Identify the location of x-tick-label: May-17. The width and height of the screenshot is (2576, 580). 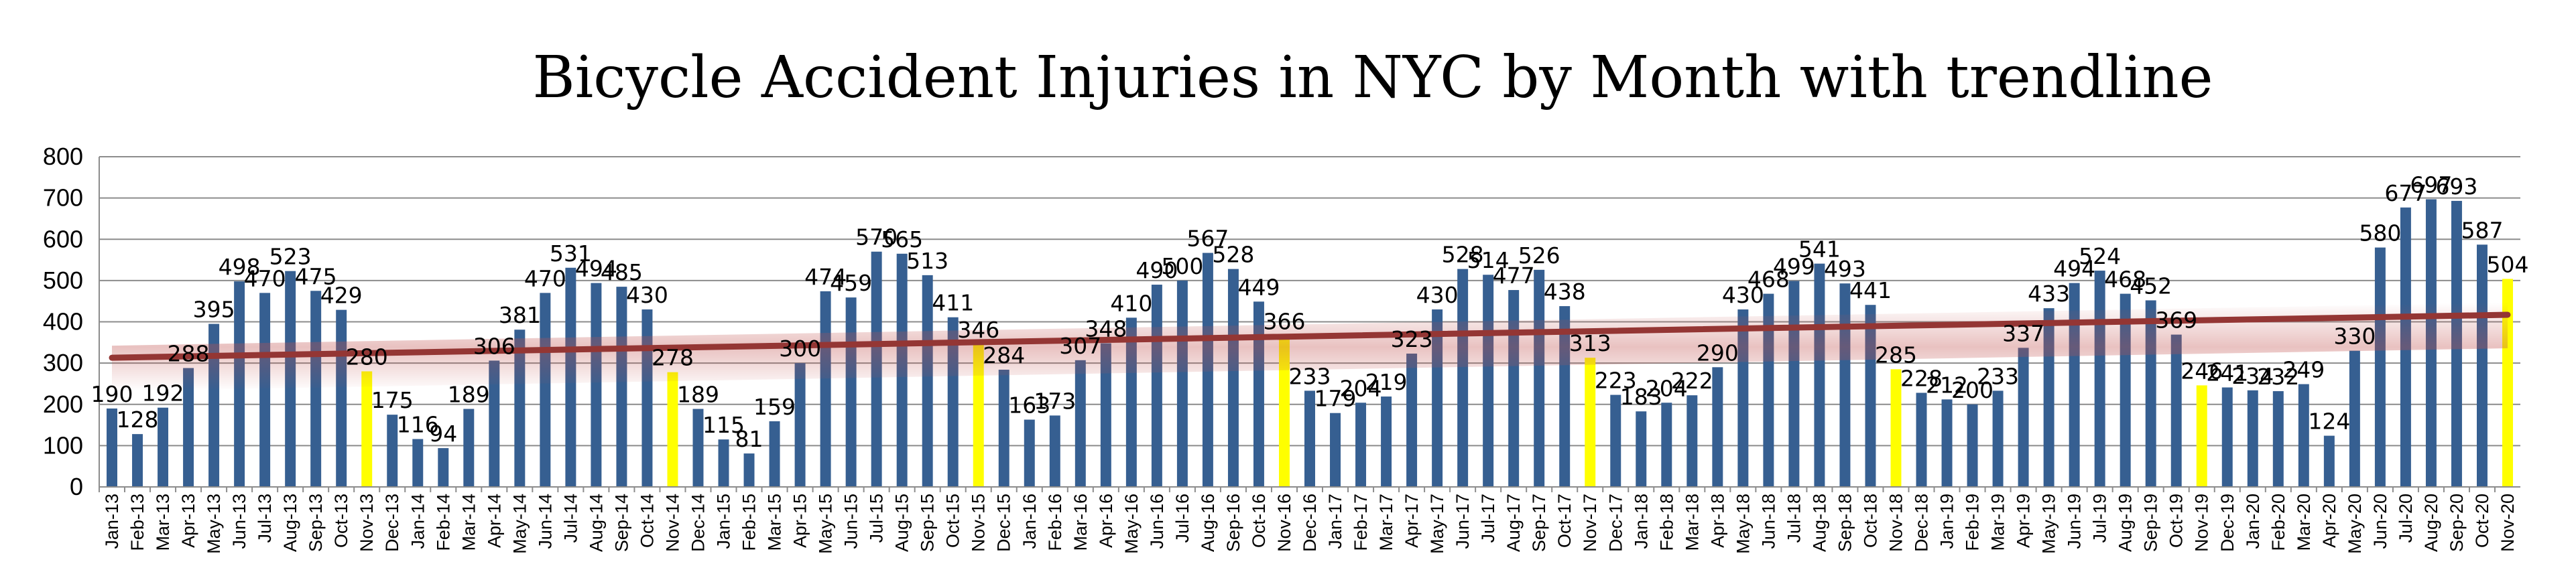
(1437, 524).